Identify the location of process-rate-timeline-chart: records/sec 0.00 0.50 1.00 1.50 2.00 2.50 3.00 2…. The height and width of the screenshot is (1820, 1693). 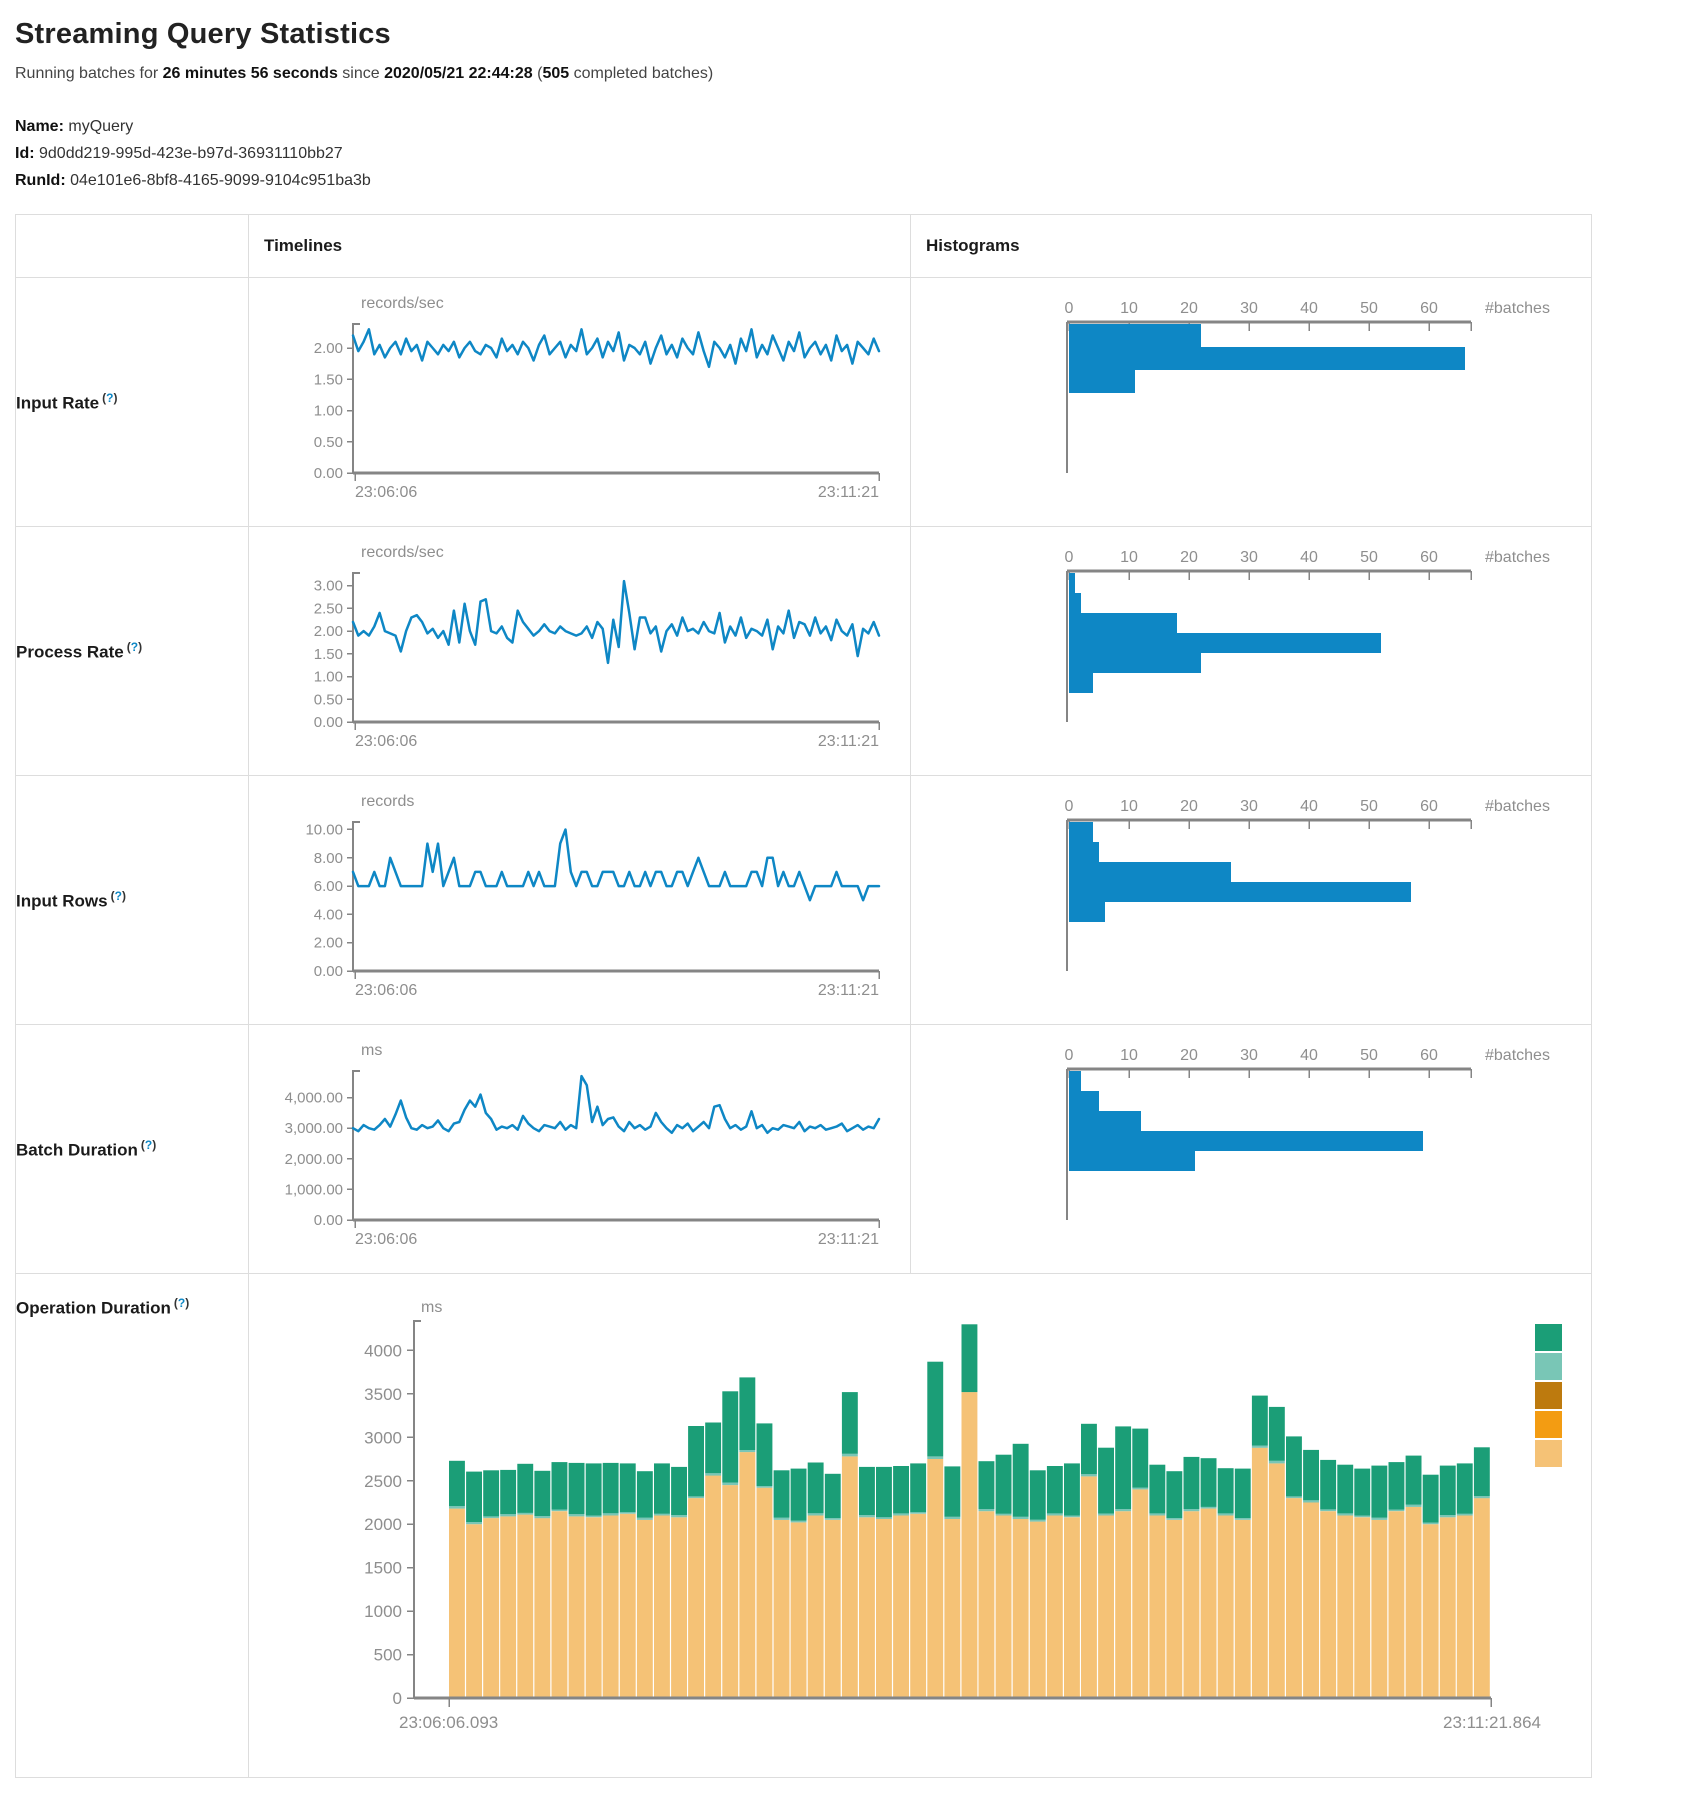
(580, 651).